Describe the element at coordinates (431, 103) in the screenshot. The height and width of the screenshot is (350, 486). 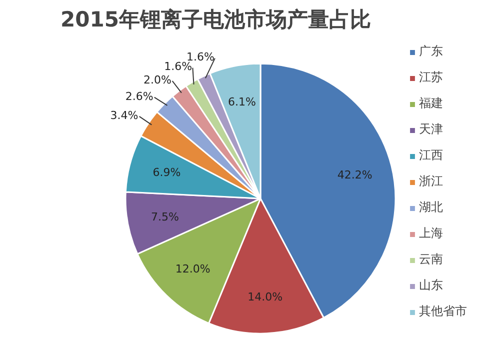
I see `legend-label: 福建` at that location.